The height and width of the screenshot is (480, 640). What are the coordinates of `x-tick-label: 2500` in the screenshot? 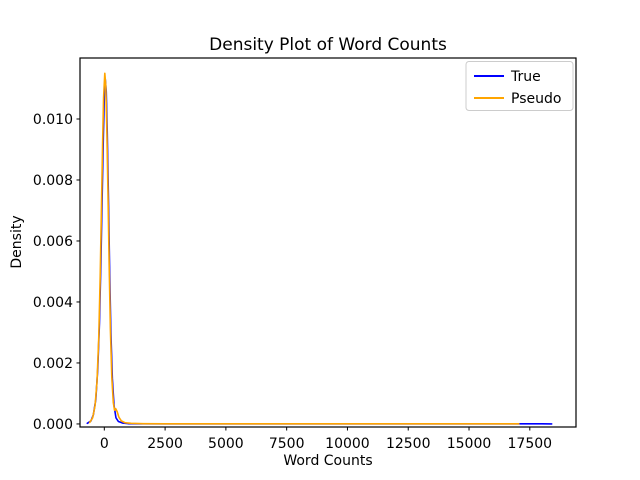 It's located at (165, 444).